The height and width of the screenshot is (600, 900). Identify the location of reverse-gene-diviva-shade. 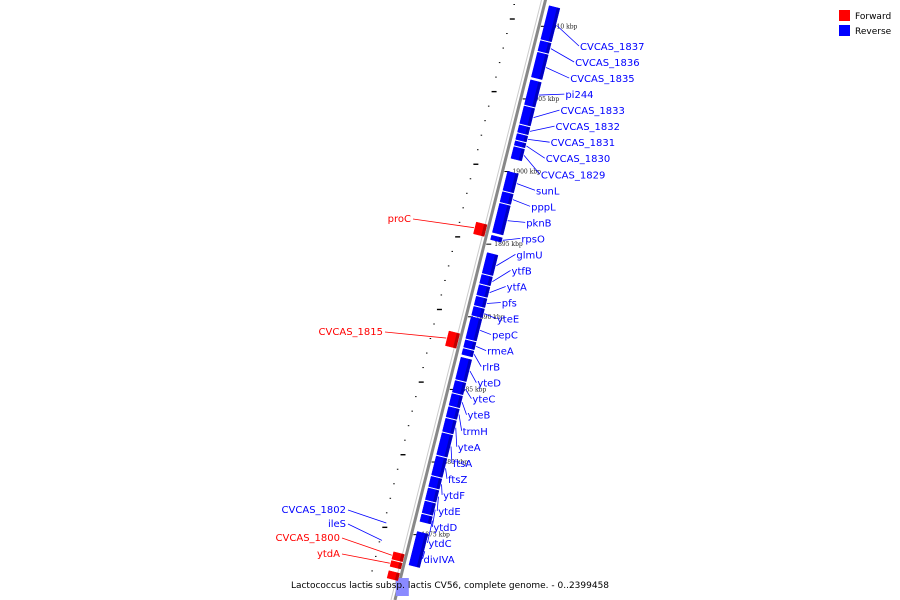
(422, 550).